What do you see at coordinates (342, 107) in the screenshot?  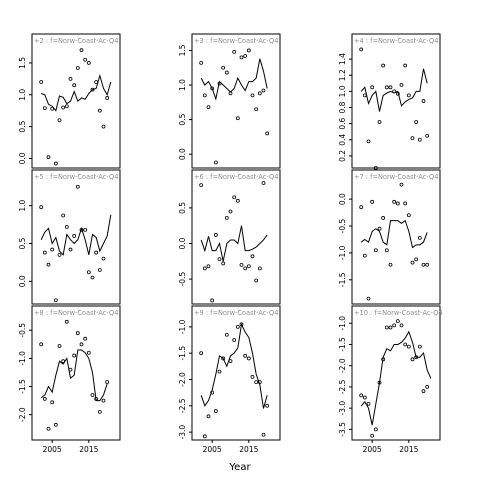 I see `y-tick-label: 0.8` at bounding box center [342, 107].